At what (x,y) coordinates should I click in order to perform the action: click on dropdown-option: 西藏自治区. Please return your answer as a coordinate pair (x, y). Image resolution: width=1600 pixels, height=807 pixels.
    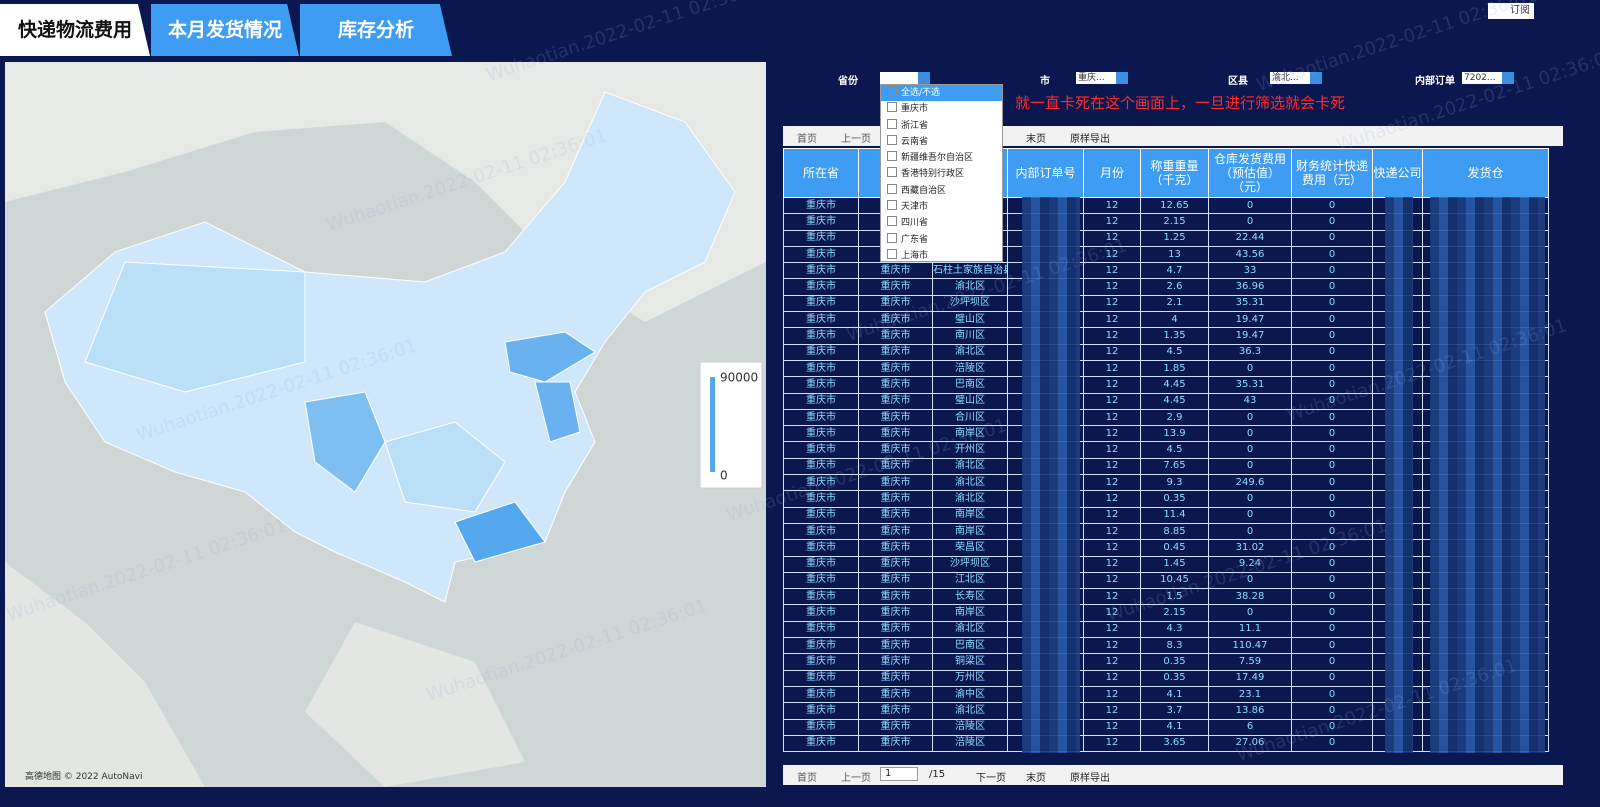
    Looking at the image, I should click on (941, 191).